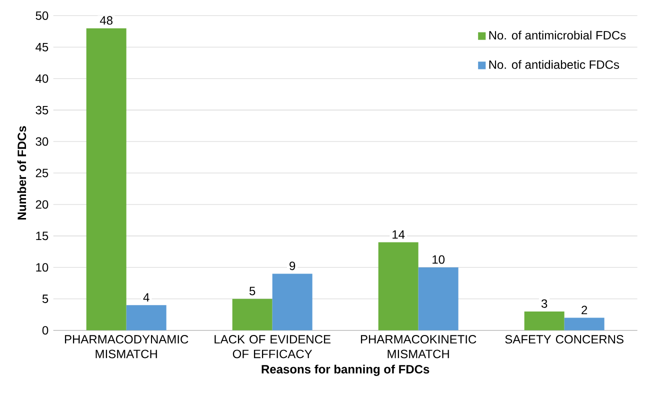 The height and width of the screenshot is (401, 645). I want to click on data-label: 2, so click(585, 310).